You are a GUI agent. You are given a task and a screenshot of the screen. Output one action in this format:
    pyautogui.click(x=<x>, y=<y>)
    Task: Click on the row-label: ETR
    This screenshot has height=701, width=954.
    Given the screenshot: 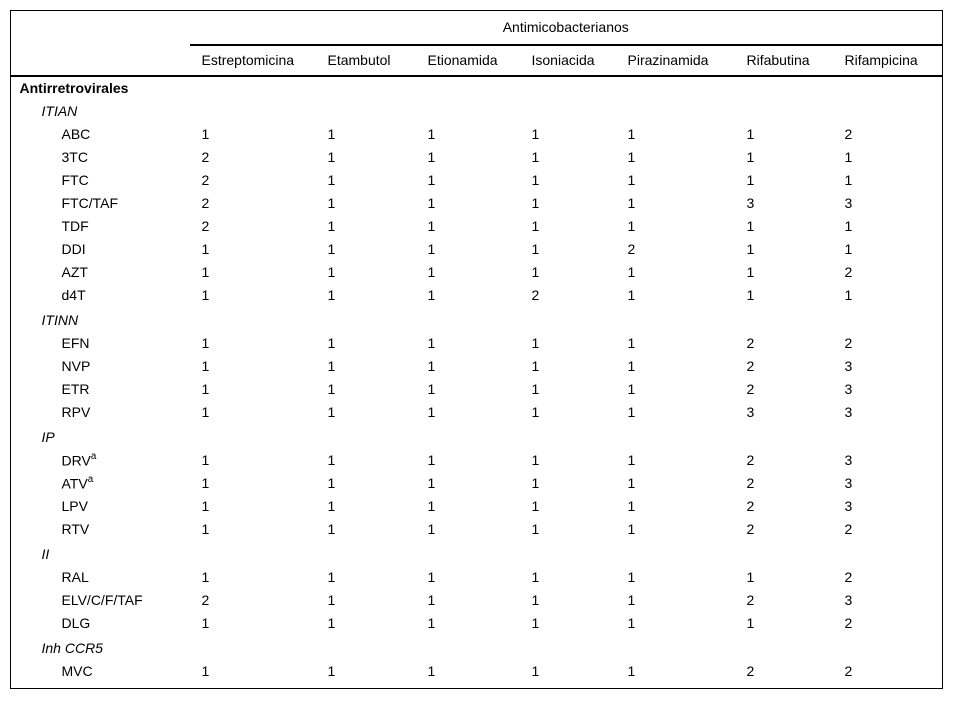 What is the action you would take?
    pyautogui.click(x=106, y=389)
    